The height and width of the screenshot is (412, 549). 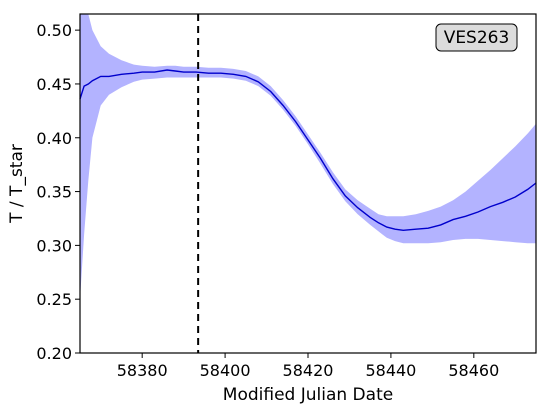 What do you see at coordinates (308, 370) in the screenshot?
I see `x-tick-label: 58420` at bounding box center [308, 370].